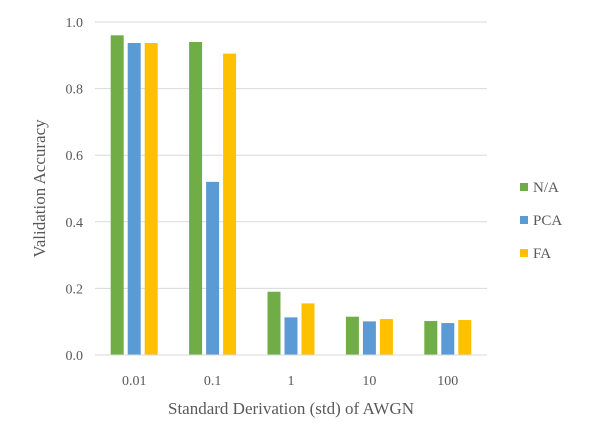  I want to click on legend: N/A PCA FA, so click(541, 221).